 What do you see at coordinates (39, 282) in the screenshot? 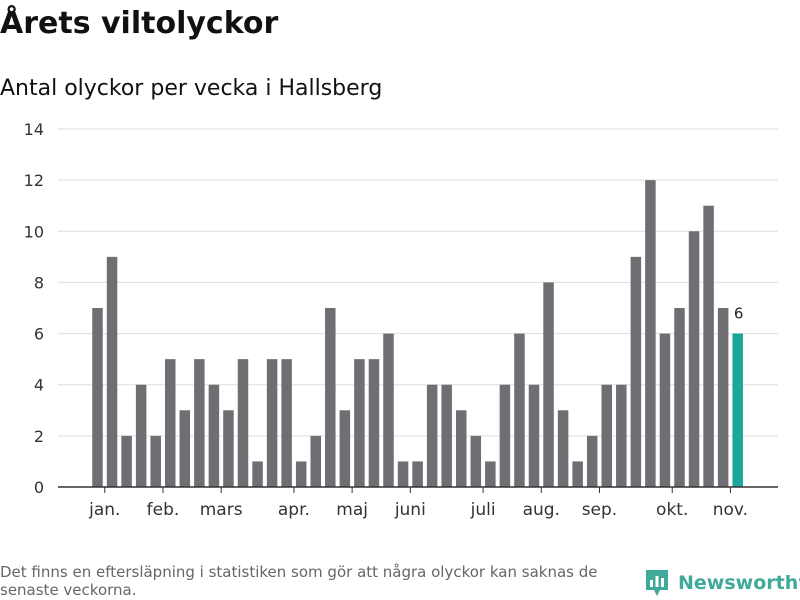
I see `y-tick-label: 8` at bounding box center [39, 282].